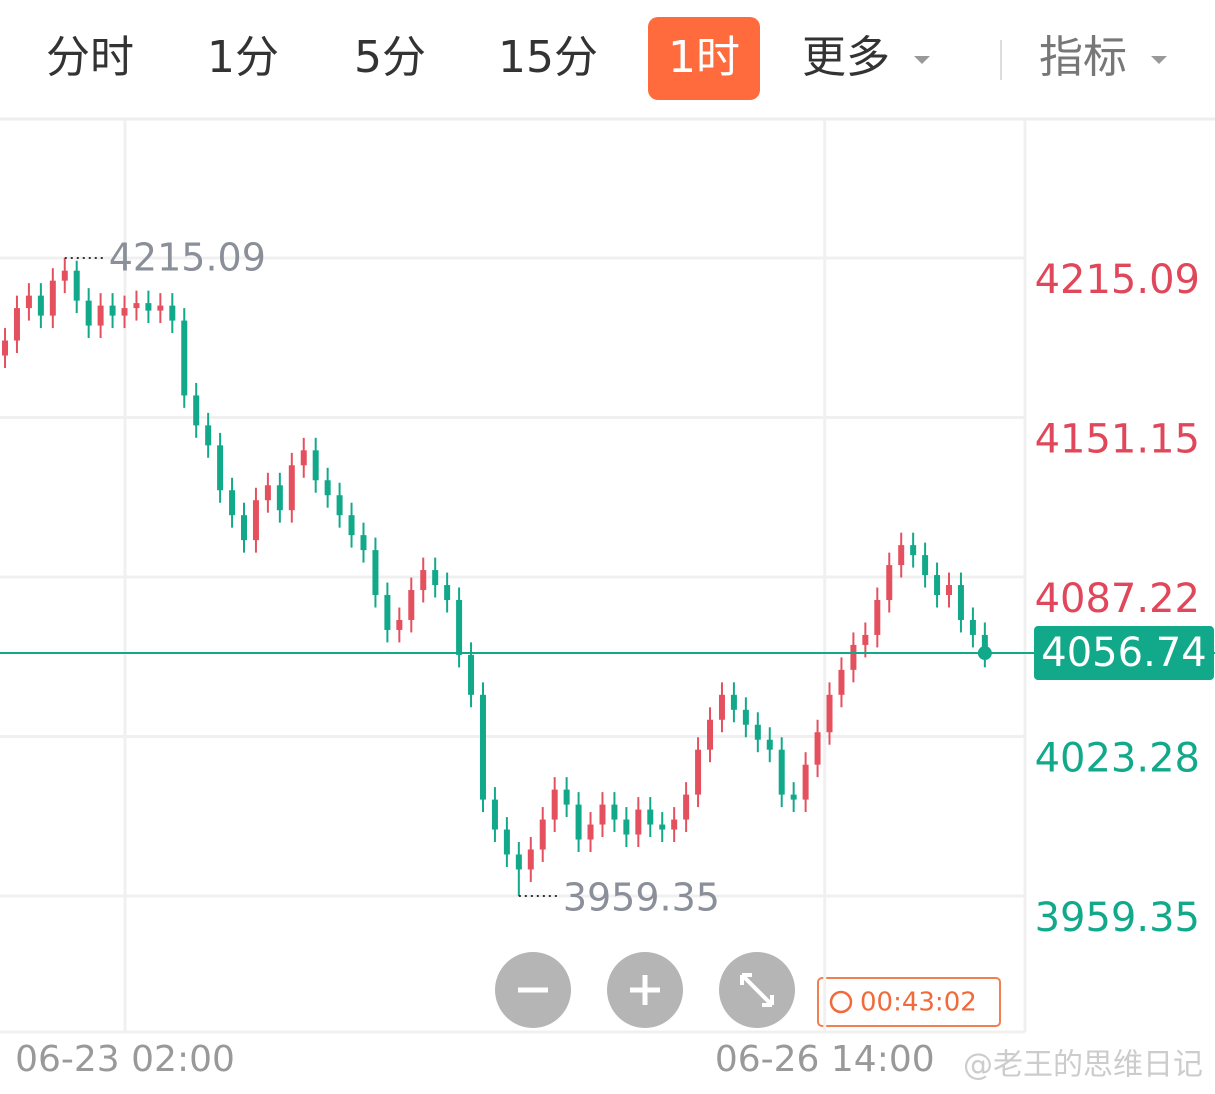 This screenshot has width=1215, height=1094. I want to click on y-tick-label: 3959.35, so click(1117, 918).